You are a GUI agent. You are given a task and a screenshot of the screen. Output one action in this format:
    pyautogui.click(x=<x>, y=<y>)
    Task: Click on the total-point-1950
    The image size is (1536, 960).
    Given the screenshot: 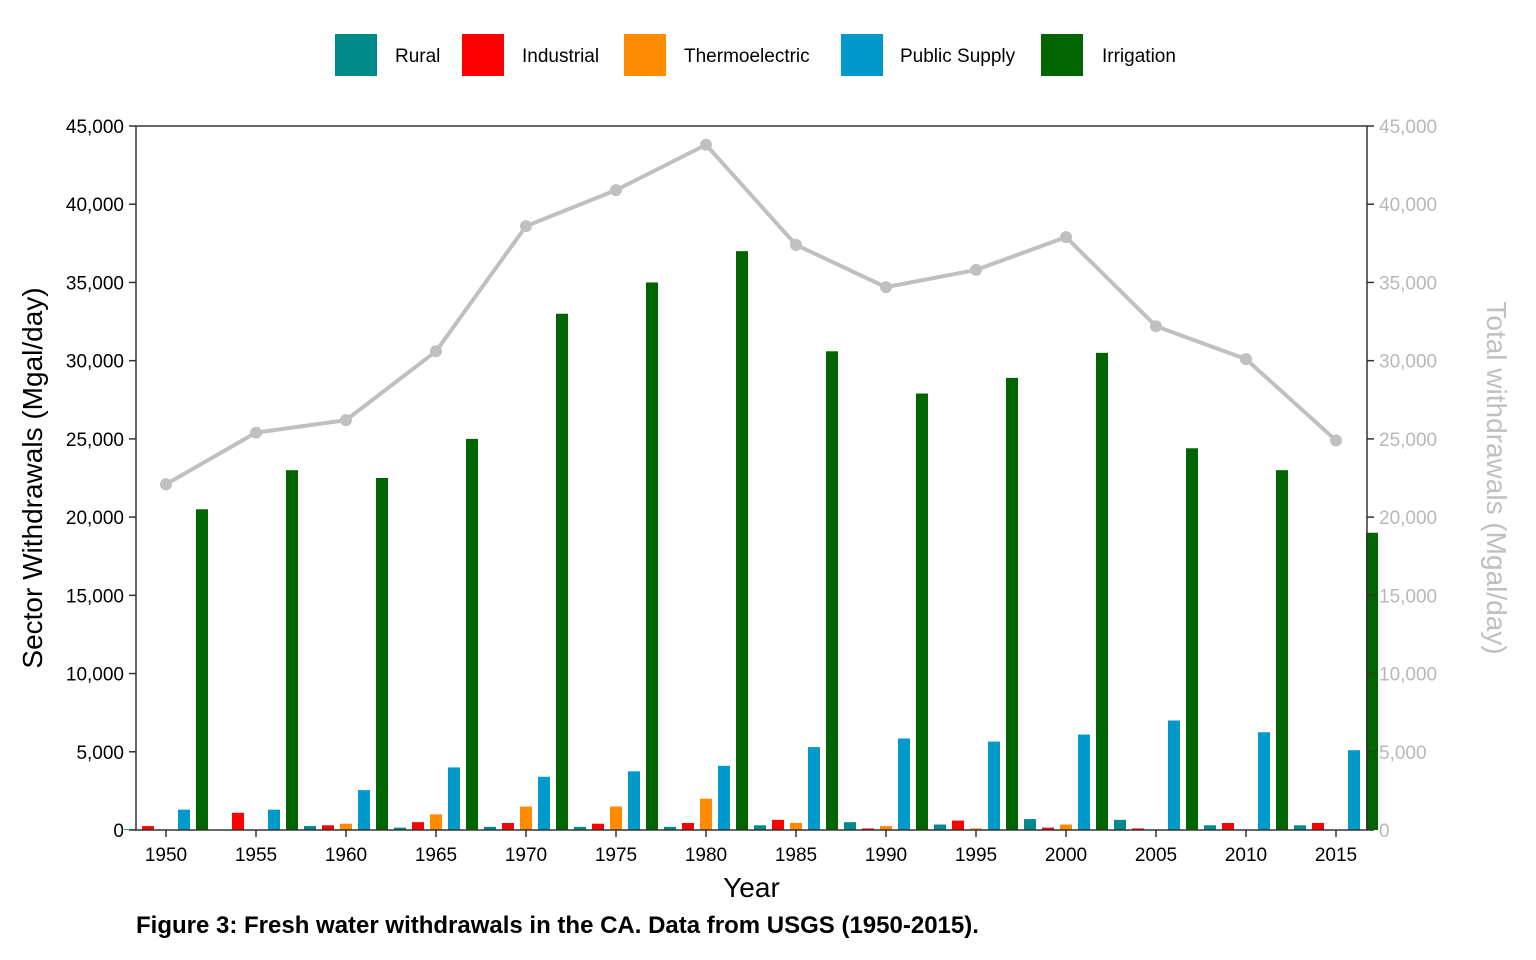 What is the action you would take?
    pyautogui.click(x=166, y=484)
    